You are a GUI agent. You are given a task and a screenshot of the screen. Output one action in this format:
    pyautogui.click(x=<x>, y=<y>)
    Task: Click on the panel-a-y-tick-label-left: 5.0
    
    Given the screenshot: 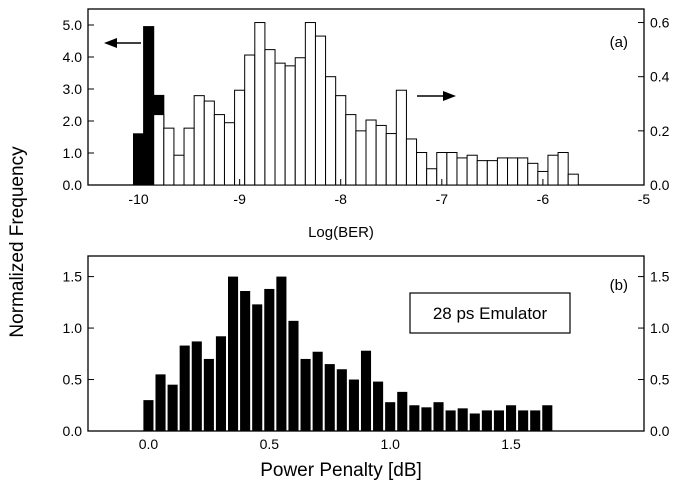 What is the action you would take?
    pyautogui.click(x=73, y=25)
    